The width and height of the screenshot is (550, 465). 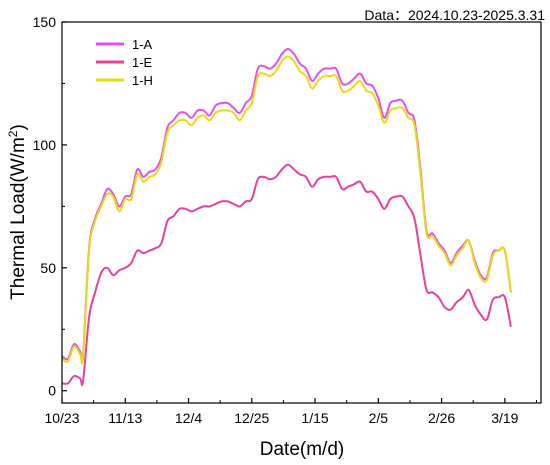 What do you see at coordinates (45, 22) in the screenshot?
I see `y-tick-label: 150` at bounding box center [45, 22].